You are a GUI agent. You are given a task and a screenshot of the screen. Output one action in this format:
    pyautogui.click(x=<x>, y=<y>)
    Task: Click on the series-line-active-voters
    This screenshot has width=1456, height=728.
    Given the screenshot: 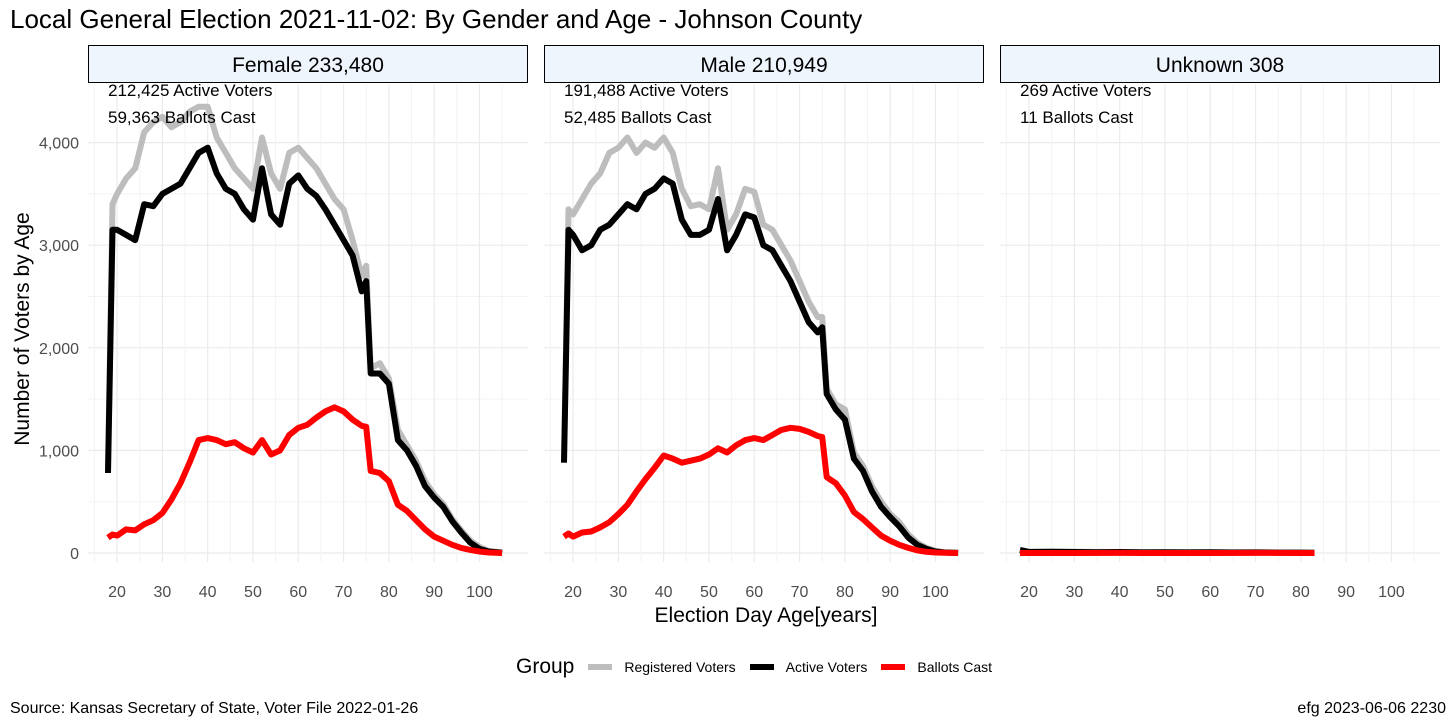 What is the action you would take?
    pyautogui.click(x=760, y=365)
    